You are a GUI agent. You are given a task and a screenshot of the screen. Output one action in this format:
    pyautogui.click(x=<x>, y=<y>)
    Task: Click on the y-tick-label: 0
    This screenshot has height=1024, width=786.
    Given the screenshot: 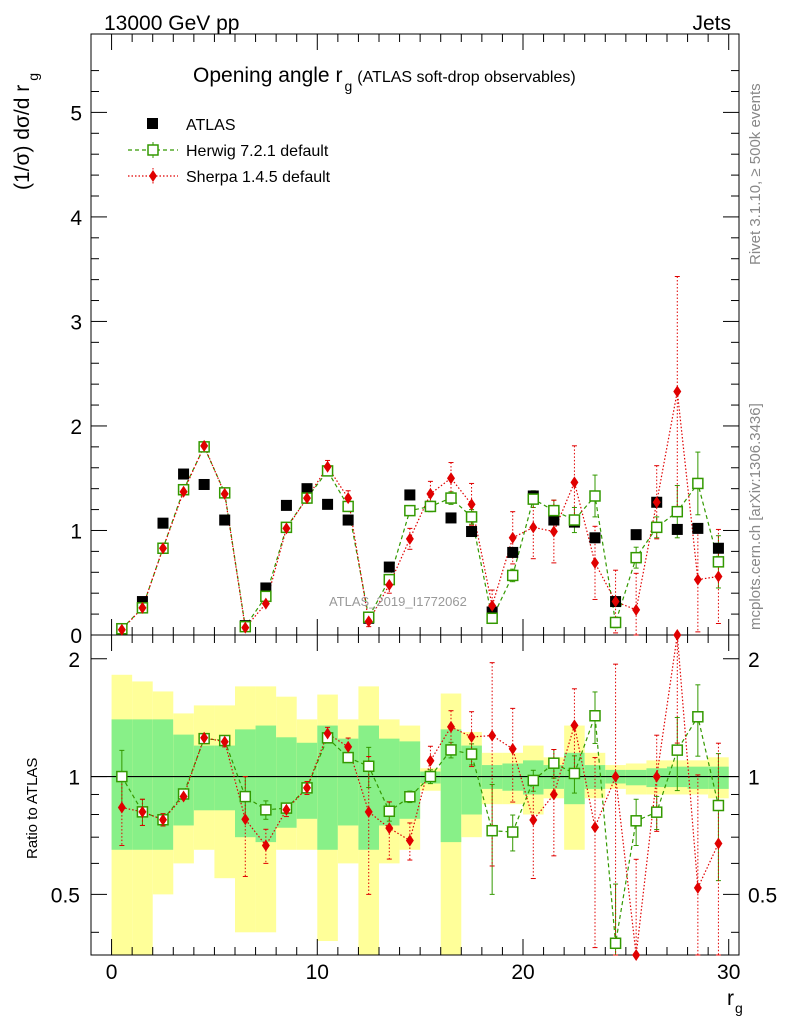 What is the action you would take?
    pyautogui.click(x=76, y=636)
    